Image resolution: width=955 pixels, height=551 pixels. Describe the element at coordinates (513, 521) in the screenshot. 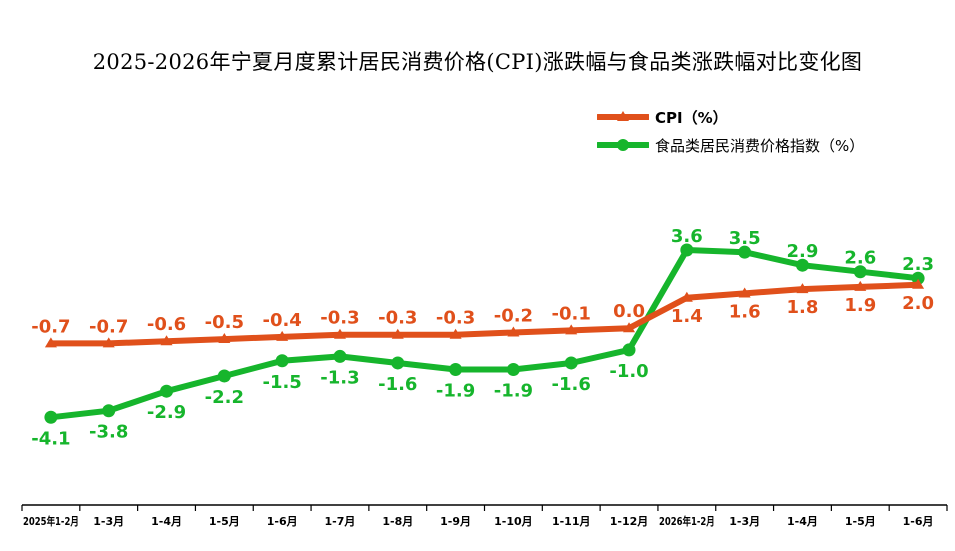

I see `x-tick-label: 1-10月` at that location.